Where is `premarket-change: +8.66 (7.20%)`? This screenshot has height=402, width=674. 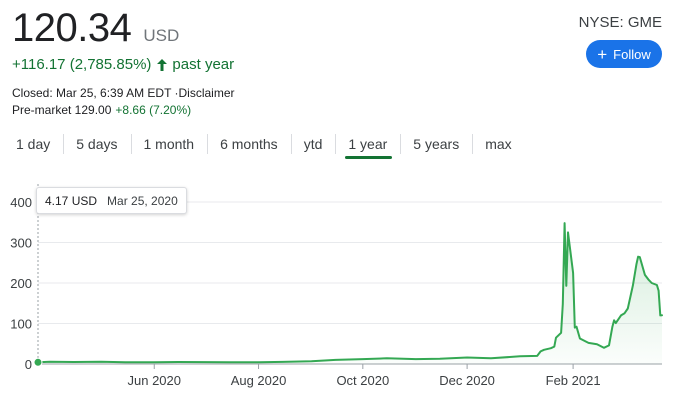
premarket-change: +8.66 (7.20%) is located at coordinates (153, 110).